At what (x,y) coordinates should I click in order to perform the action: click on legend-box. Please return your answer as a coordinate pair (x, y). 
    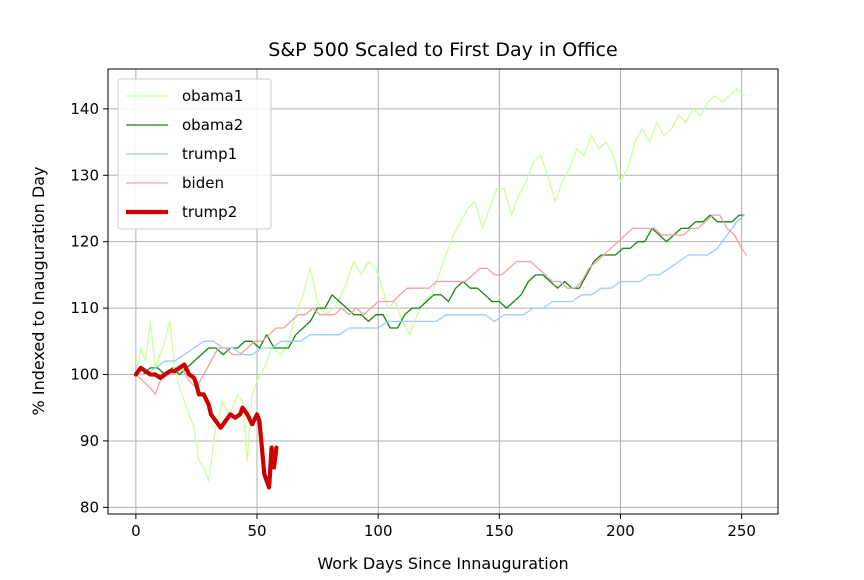
    Looking at the image, I should click on (194, 154).